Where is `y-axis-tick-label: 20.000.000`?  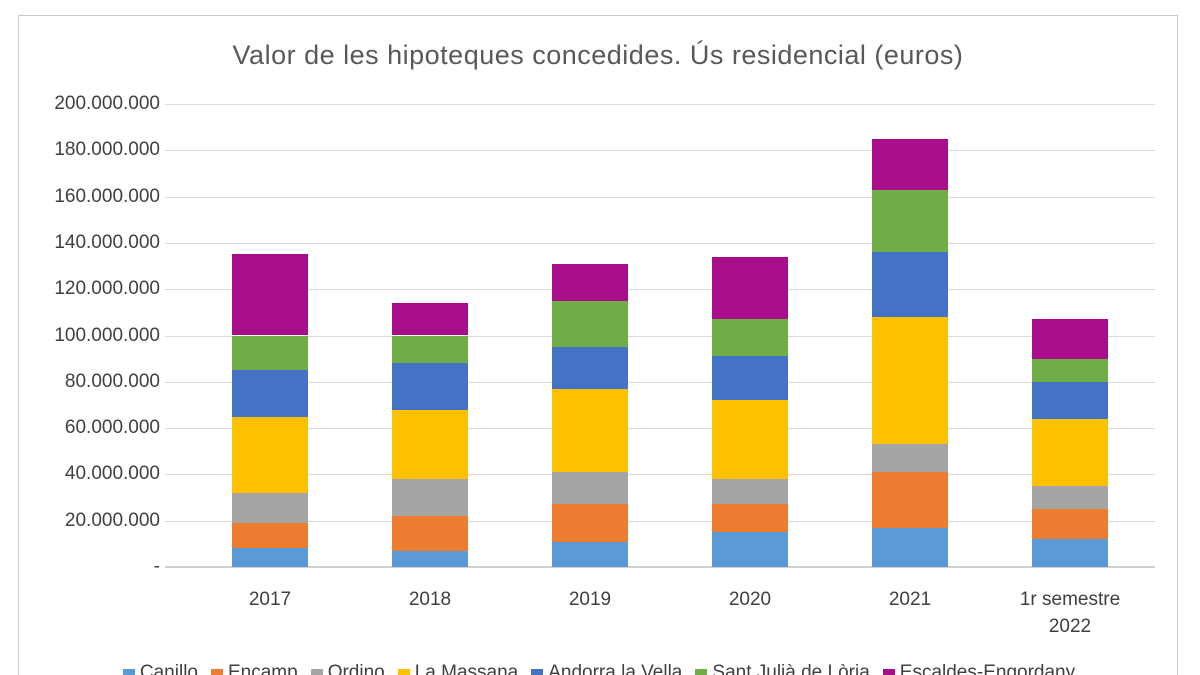 y-axis-tick-label: 20.000.000 is located at coordinates (112, 520).